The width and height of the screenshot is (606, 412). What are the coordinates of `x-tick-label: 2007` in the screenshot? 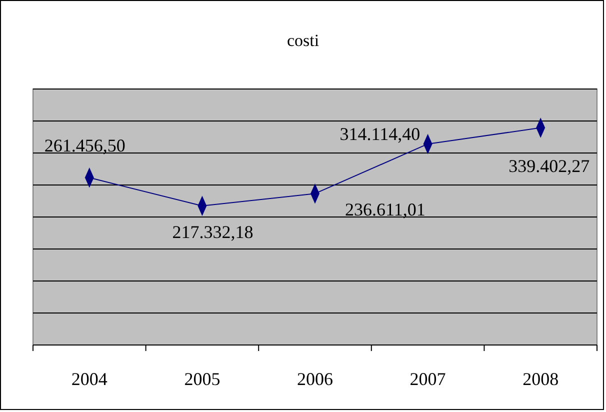 It's located at (428, 379).